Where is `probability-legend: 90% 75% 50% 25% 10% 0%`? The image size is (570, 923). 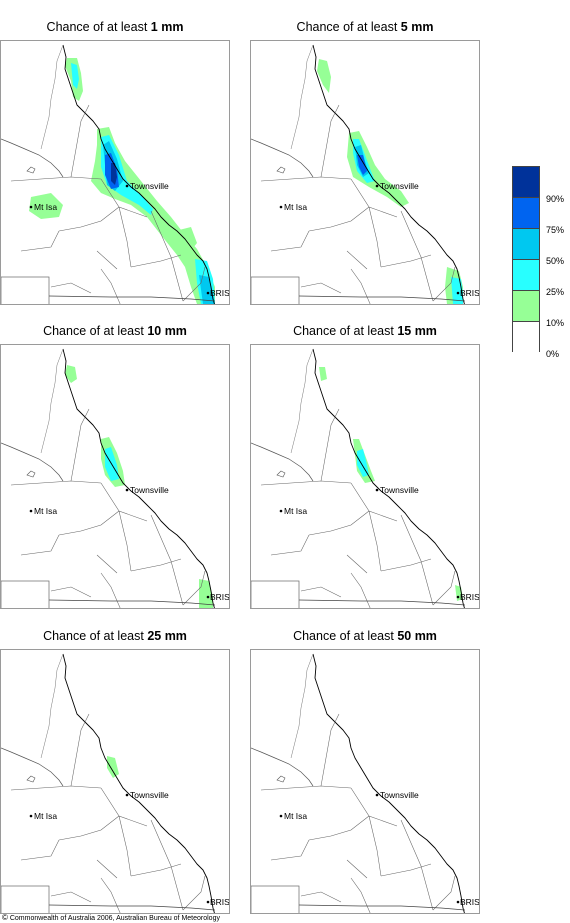
probability-legend: 90% 75% 50% 25% 10% 0% is located at coordinates (538, 262).